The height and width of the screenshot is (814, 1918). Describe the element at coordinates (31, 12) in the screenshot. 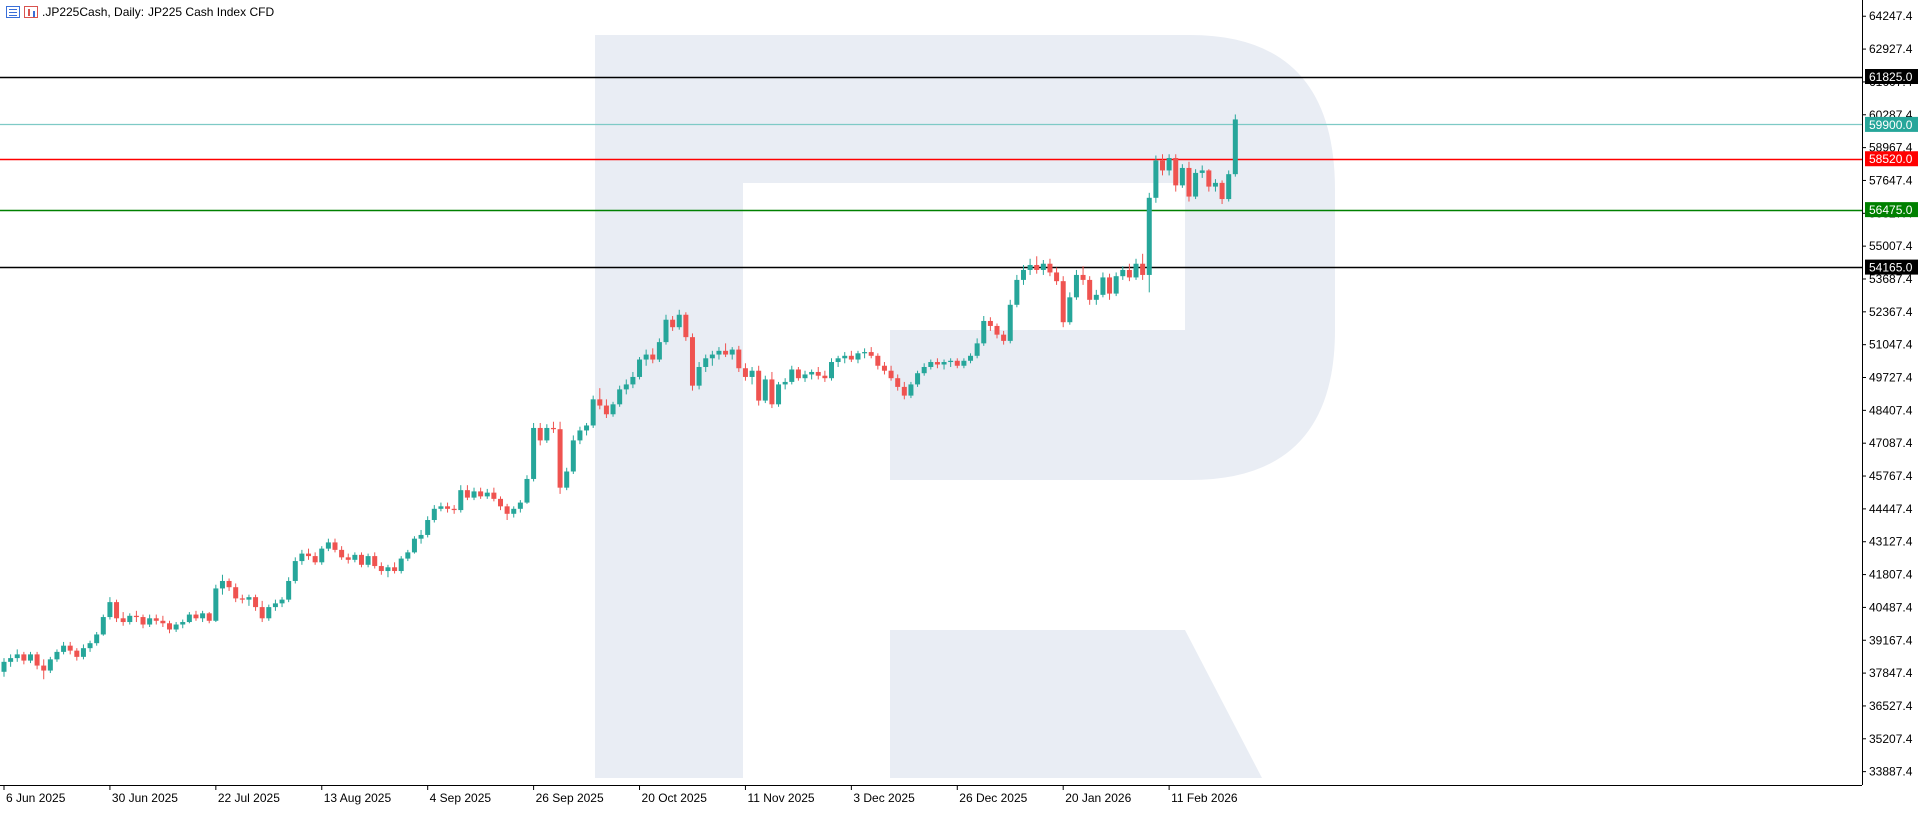

I see `candles-icon` at that location.